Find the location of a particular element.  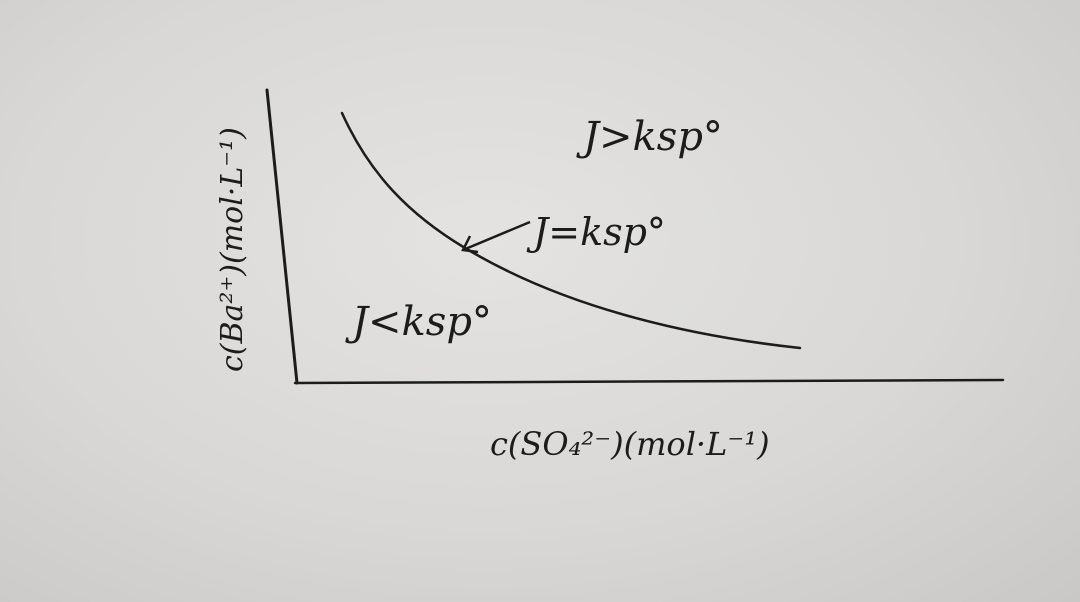

y-axis-label: c(Ba²⁺)(mol·L⁻¹) is located at coordinates (232, 249).